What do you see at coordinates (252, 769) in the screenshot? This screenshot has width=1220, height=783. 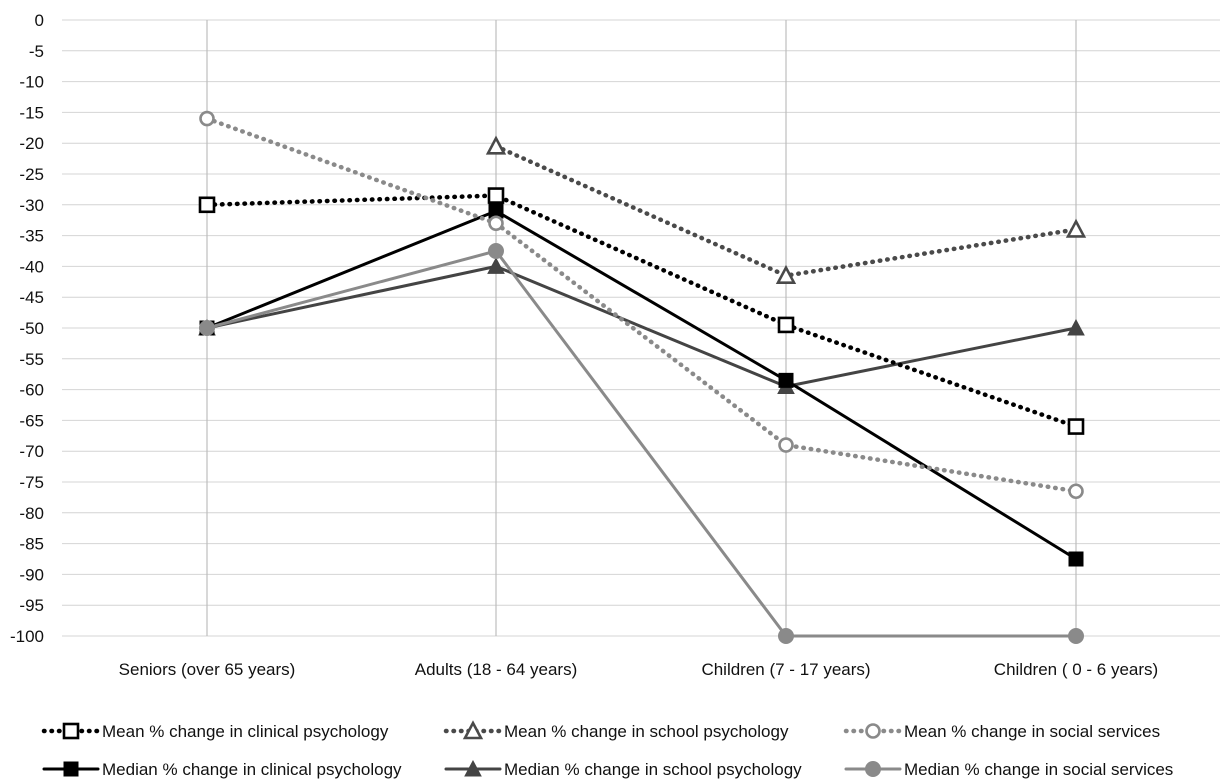 I see `legend-label: Median % change in clinical psychology` at bounding box center [252, 769].